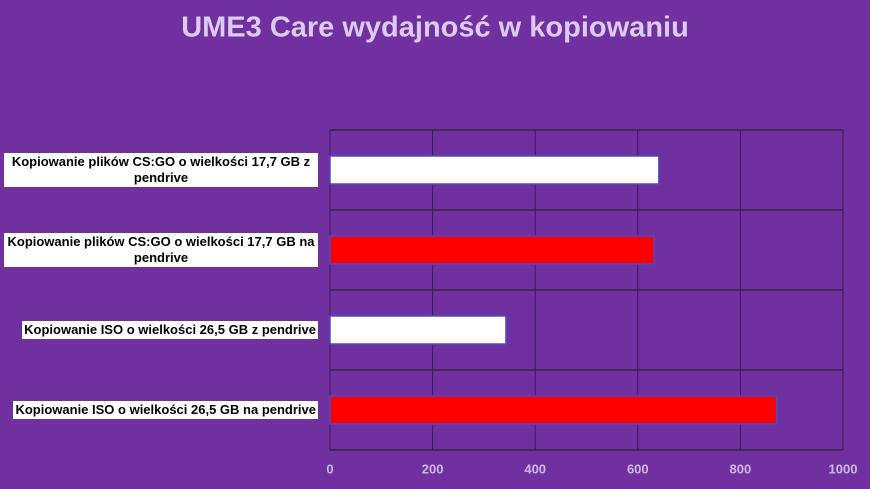 This screenshot has width=870, height=489. Describe the element at coordinates (435, 28) in the screenshot. I see `chart-title: UME3 Care wydajność w kopiowaniu` at that location.